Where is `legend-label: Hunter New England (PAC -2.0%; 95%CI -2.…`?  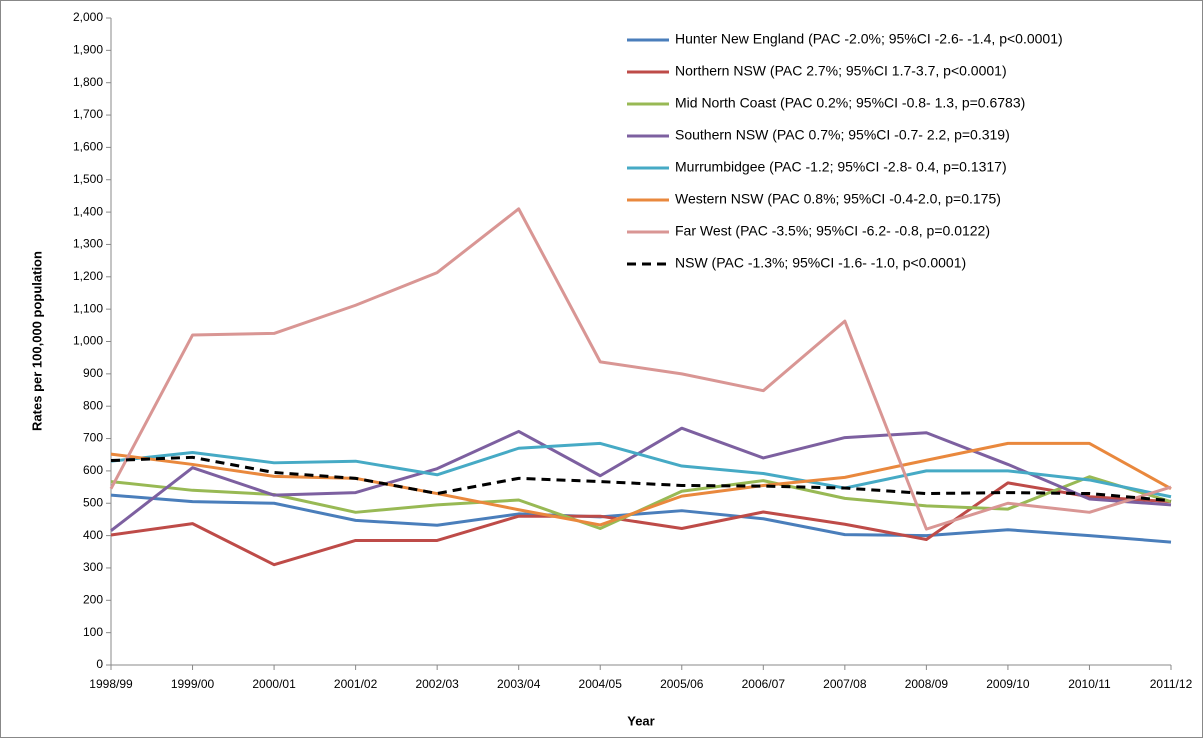 legend-label: Hunter New England (PAC -2.0%; 95%CI -2.… is located at coordinates (869, 39).